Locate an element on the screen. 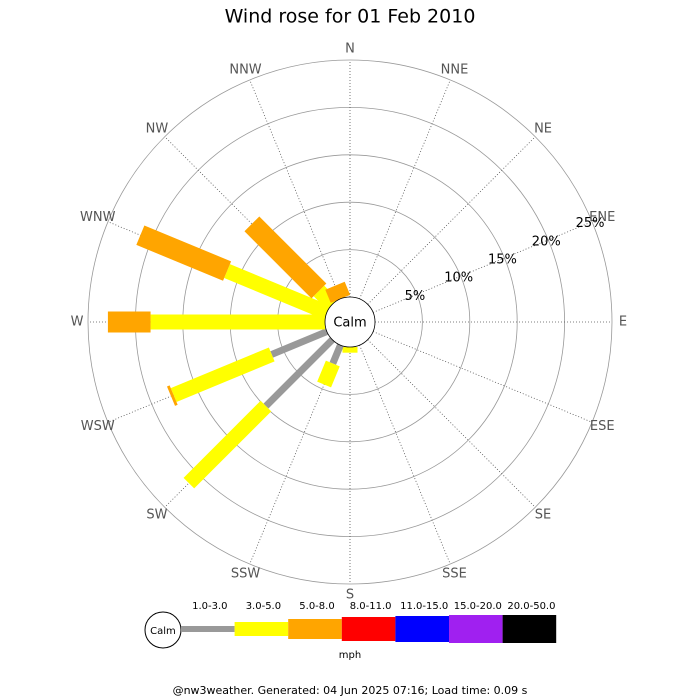  calm-circle is located at coordinates (350, 322).